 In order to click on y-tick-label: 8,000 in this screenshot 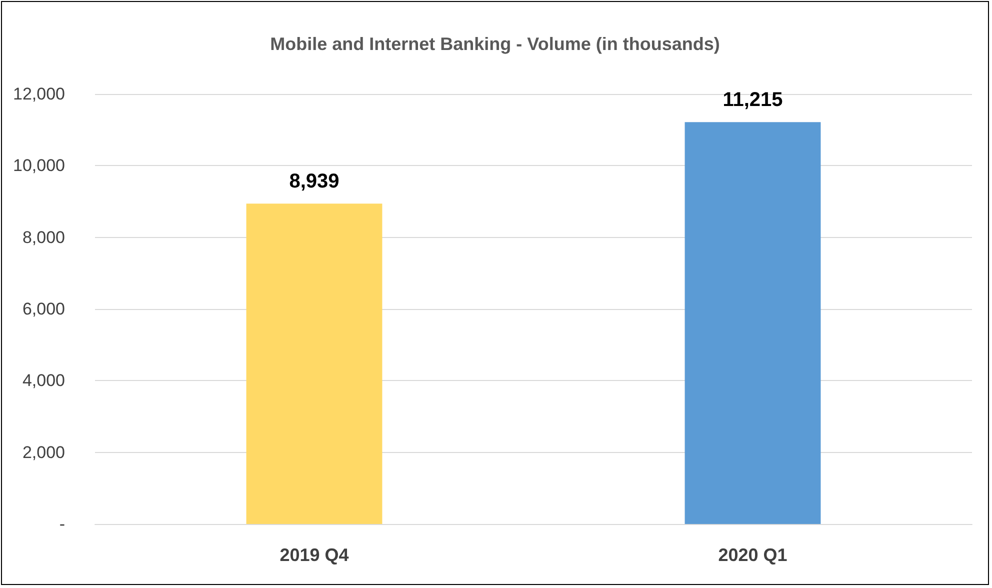, I will do `click(43, 237)`.